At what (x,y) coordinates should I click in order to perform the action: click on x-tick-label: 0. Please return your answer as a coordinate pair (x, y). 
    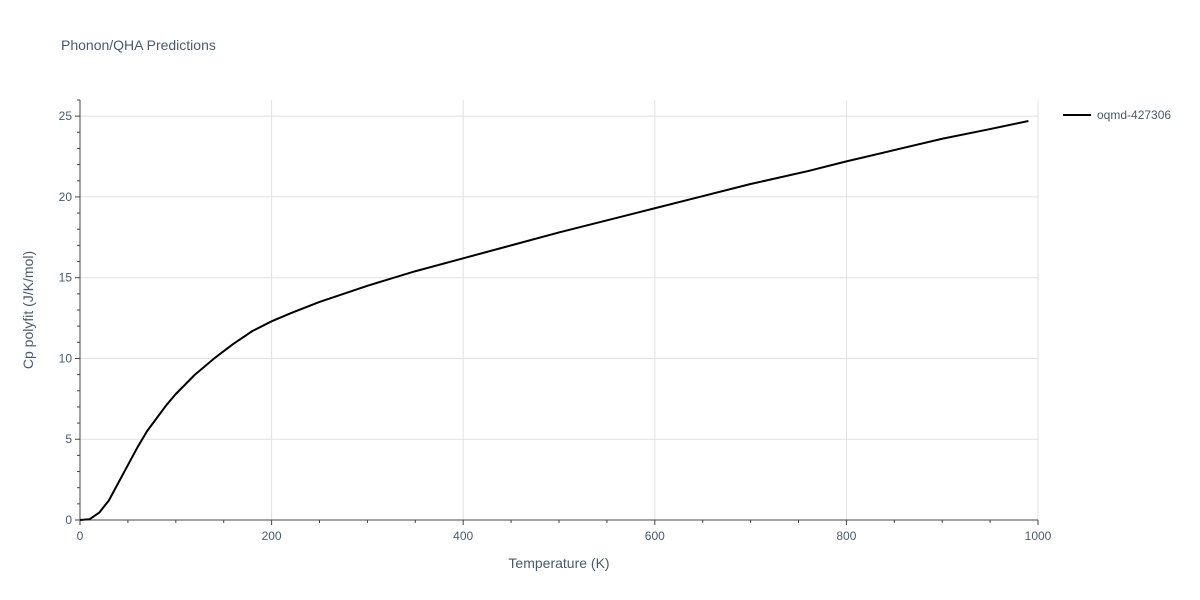
    Looking at the image, I should click on (80, 536).